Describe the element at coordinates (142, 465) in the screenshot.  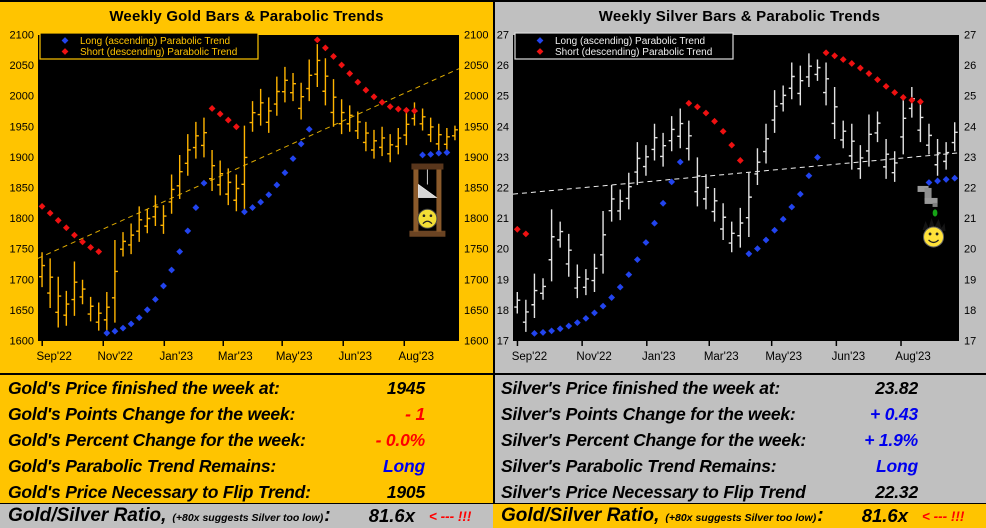
I see `stat-label: Gold's Parabolic Trend Remains:` at that location.